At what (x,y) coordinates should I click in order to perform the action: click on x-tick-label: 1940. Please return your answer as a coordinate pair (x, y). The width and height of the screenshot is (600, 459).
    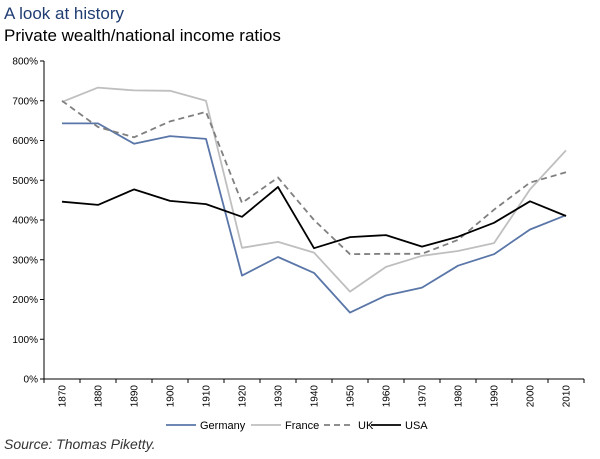
    Looking at the image, I should click on (315, 396).